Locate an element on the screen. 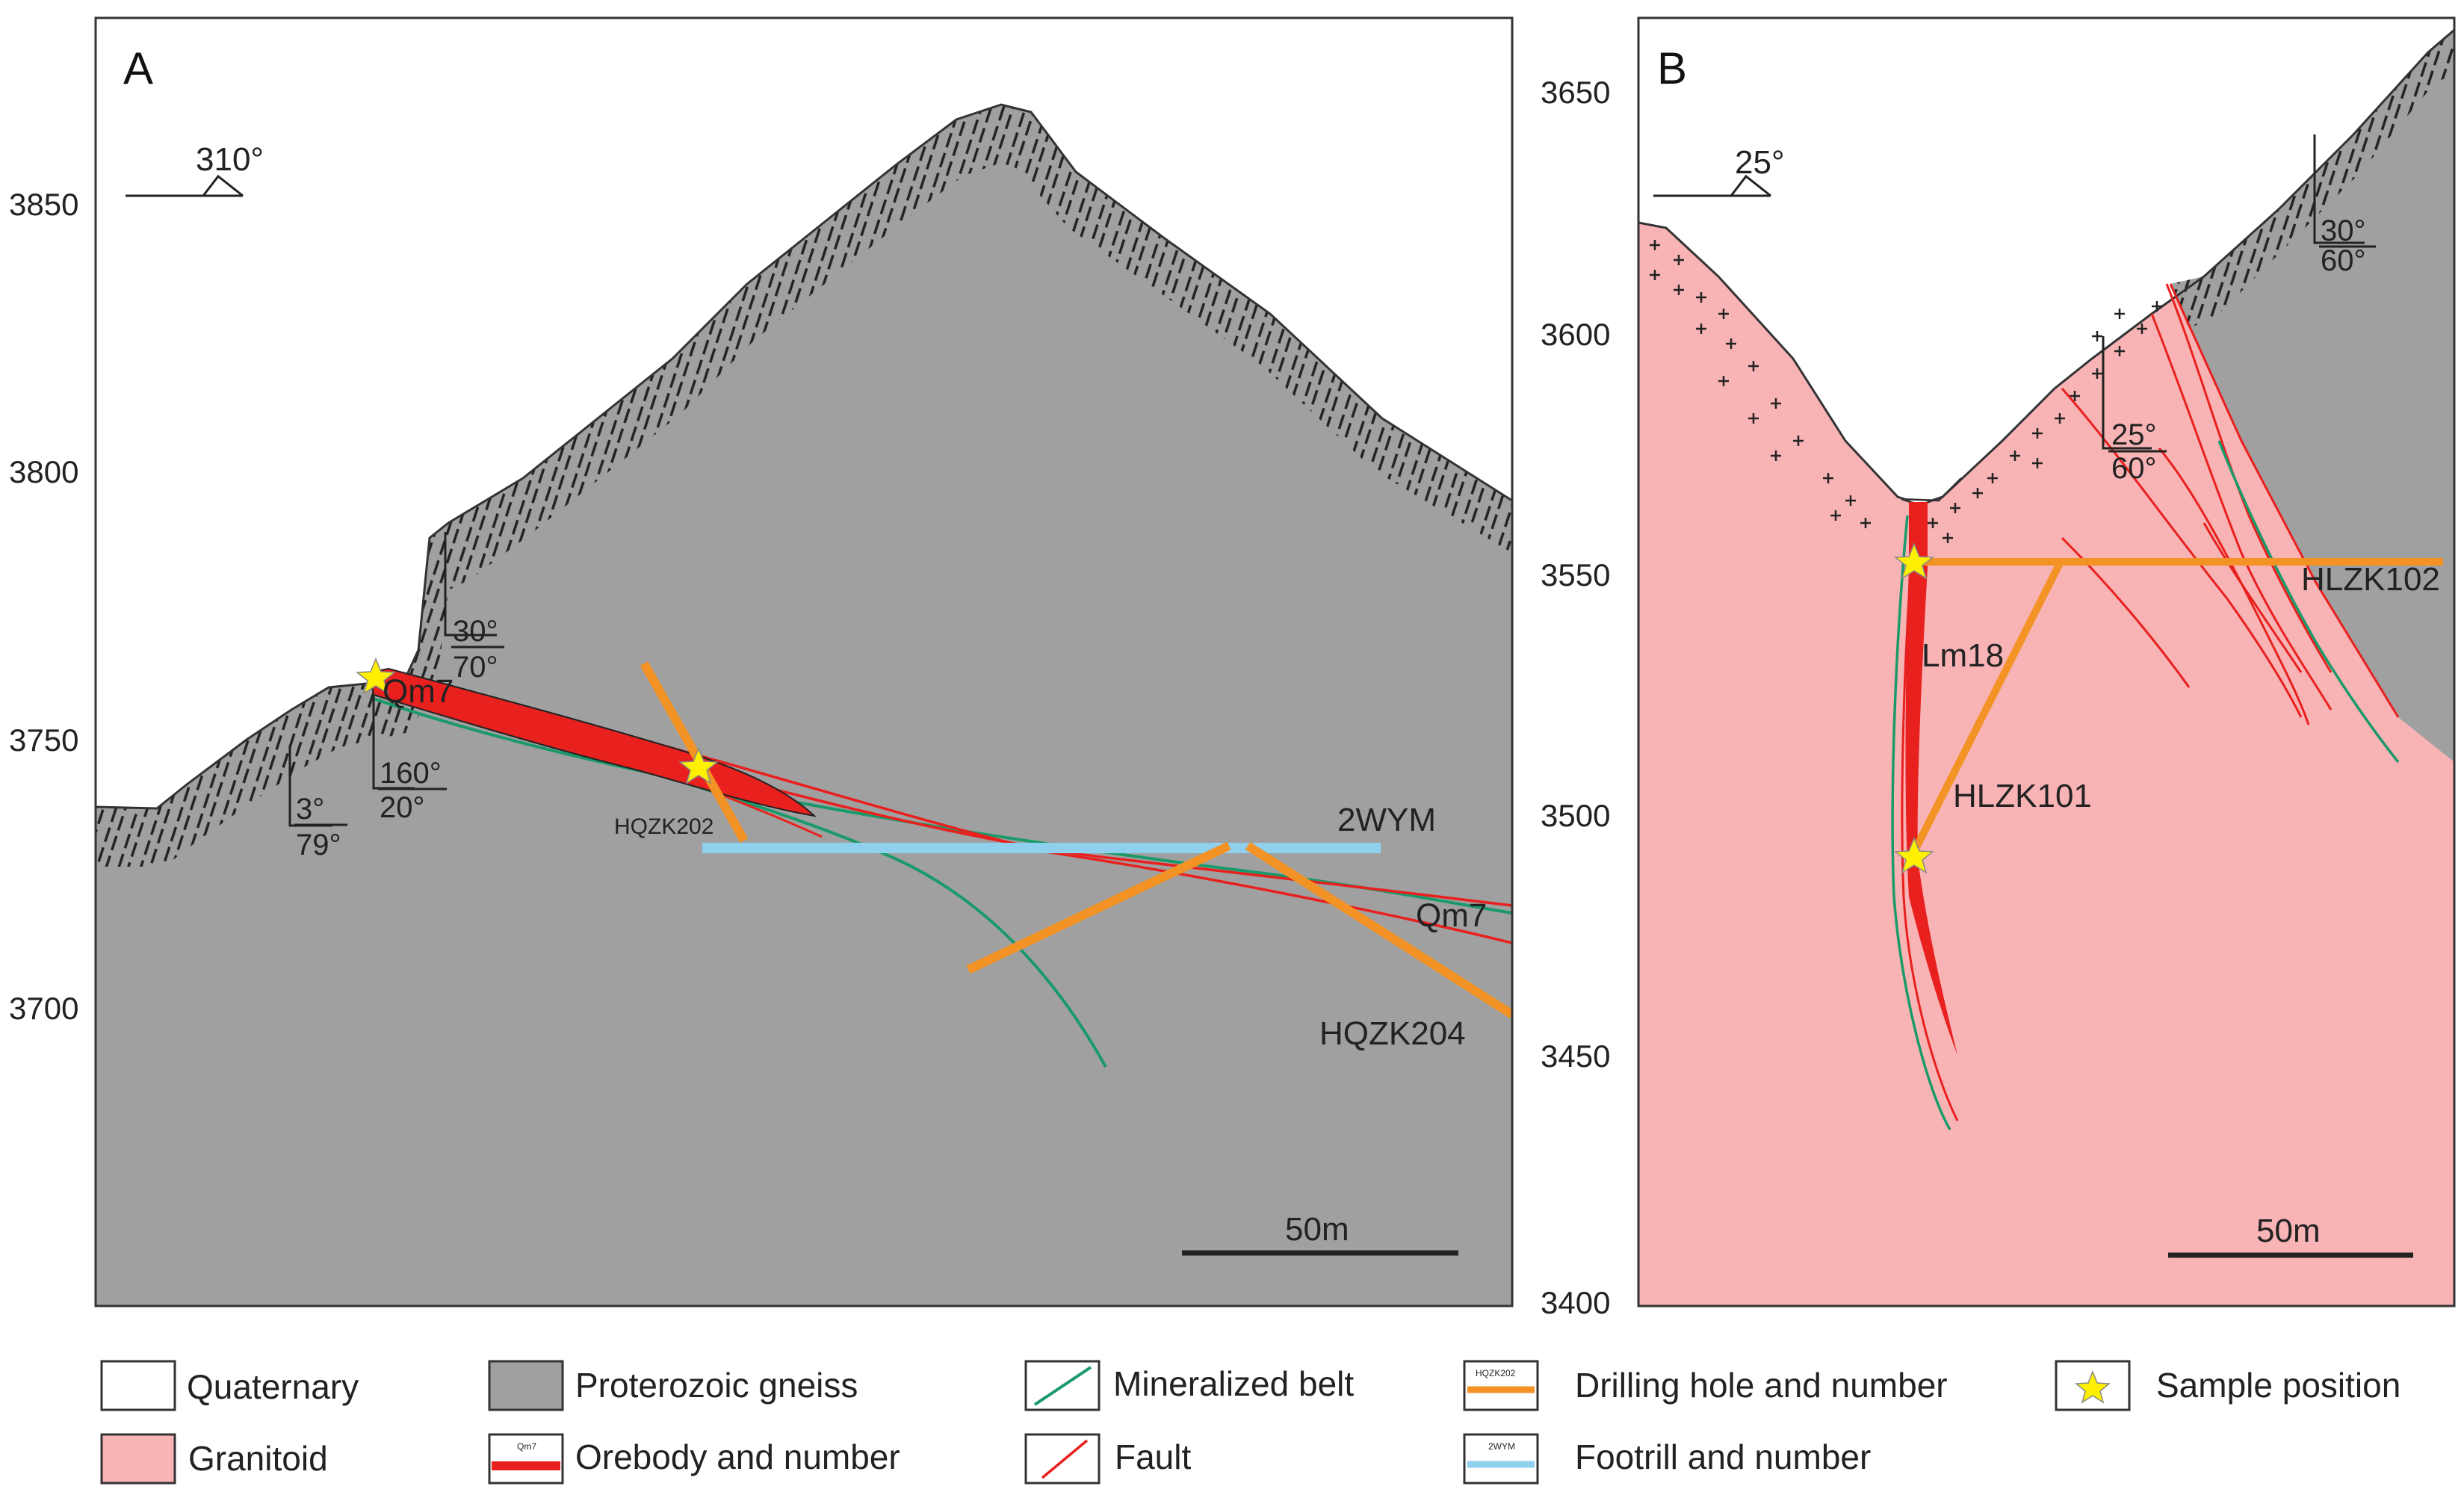  legend-swatch-quaternary is located at coordinates (138, 1386).